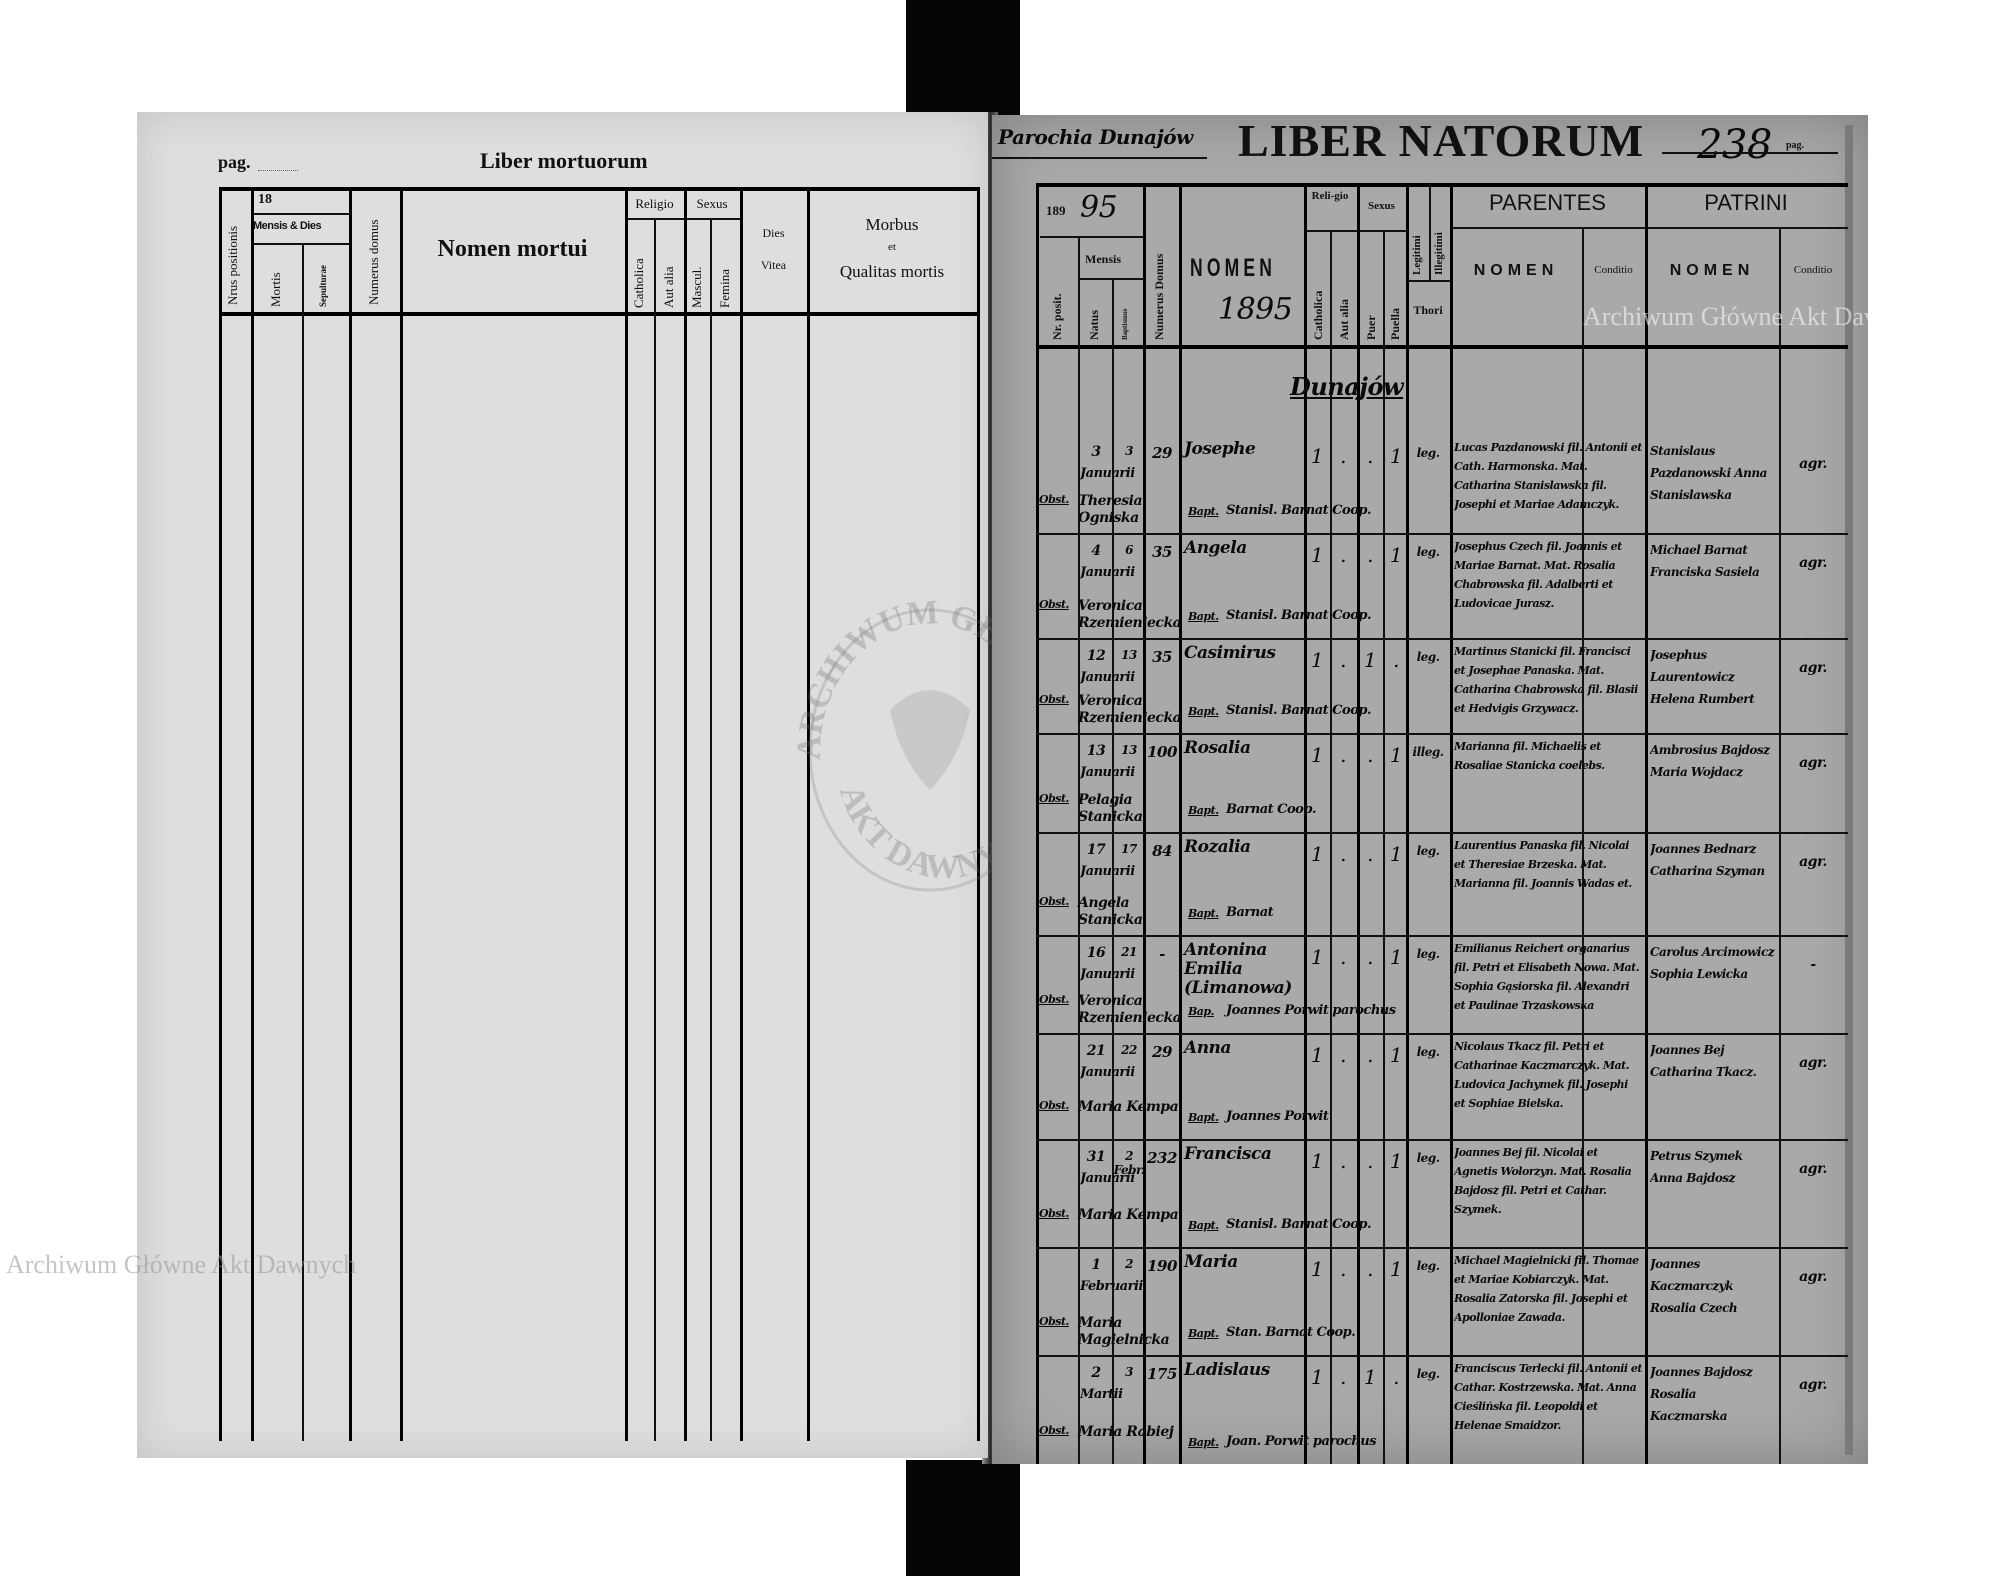 This screenshot has height=1576, width=2000. What do you see at coordinates (1162, 1266) in the screenshot?
I see `entry-house-number: 190` at bounding box center [1162, 1266].